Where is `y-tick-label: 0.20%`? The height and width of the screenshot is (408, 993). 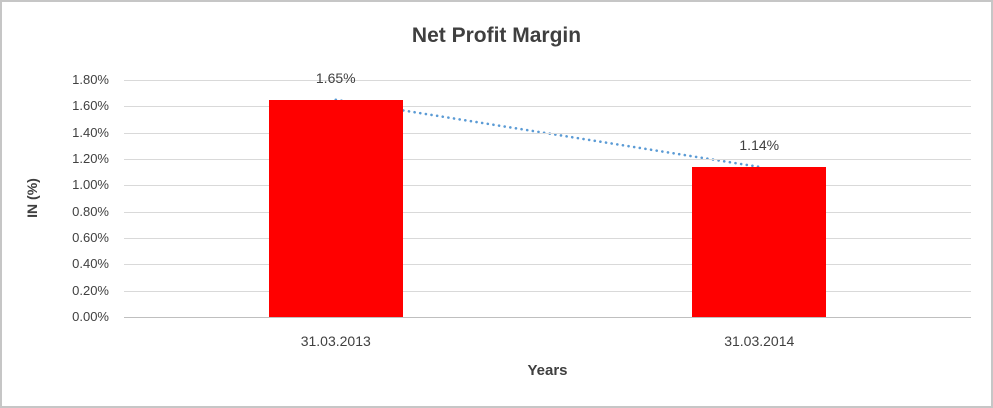
y-tick-label: 0.20% is located at coordinates (90, 290).